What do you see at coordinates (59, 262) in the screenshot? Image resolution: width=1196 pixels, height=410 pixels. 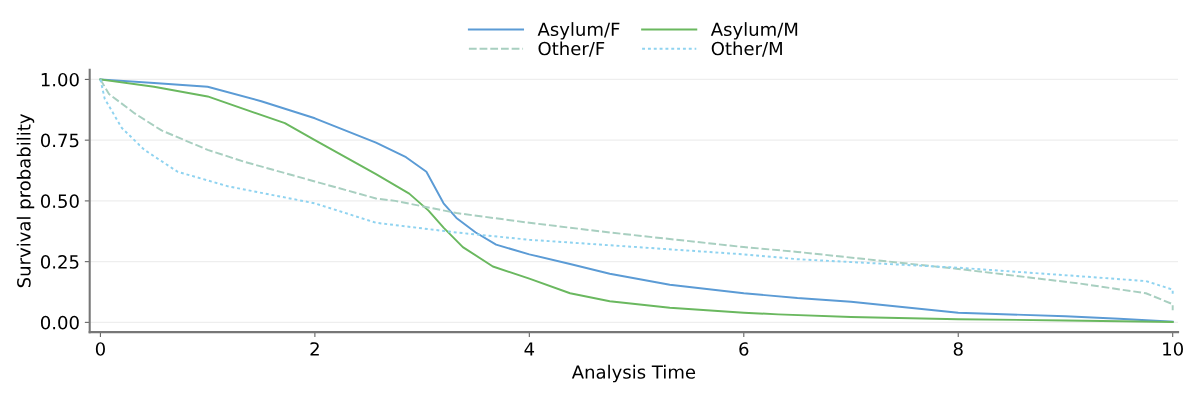 I see `y-tick-label: 0.25` at bounding box center [59, 262].